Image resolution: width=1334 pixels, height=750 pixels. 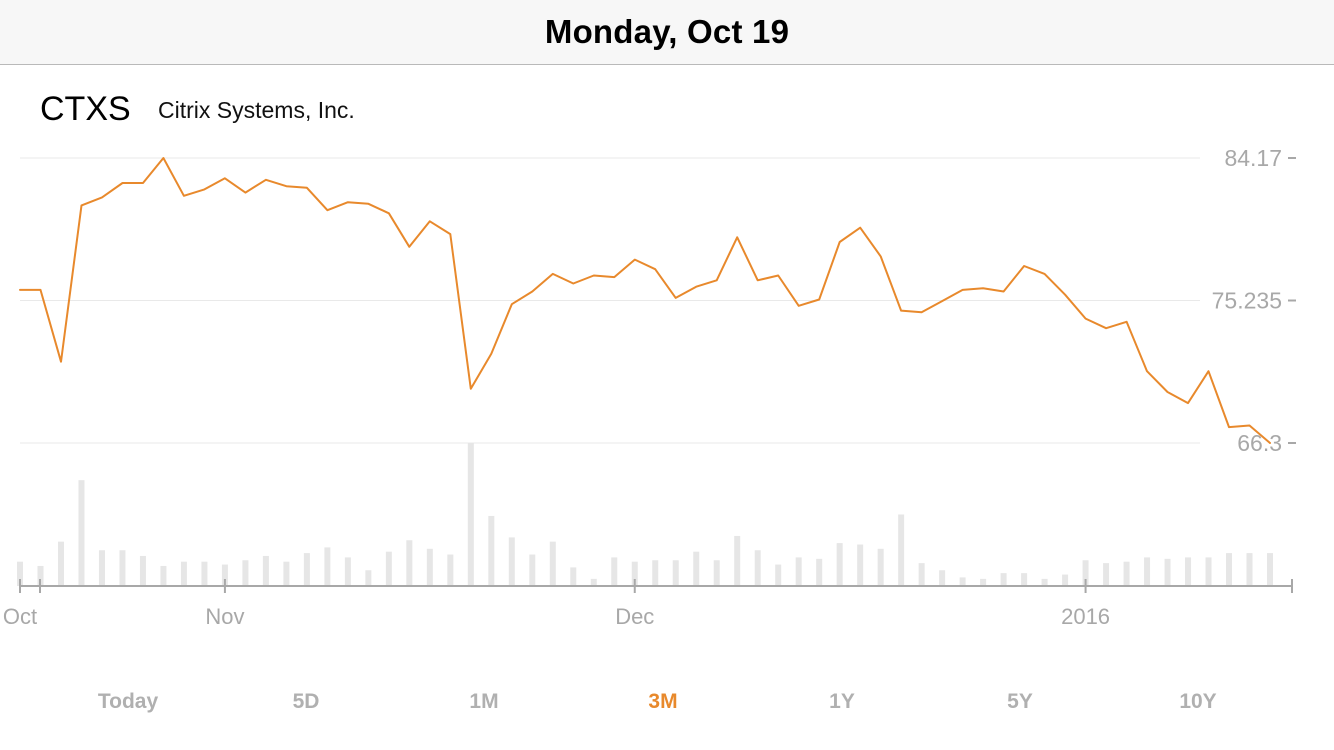 What do you see at coordinates (634, 616) in the screenshot?
I see `x-tick-label: Dec` at bounding box center [634, 616].